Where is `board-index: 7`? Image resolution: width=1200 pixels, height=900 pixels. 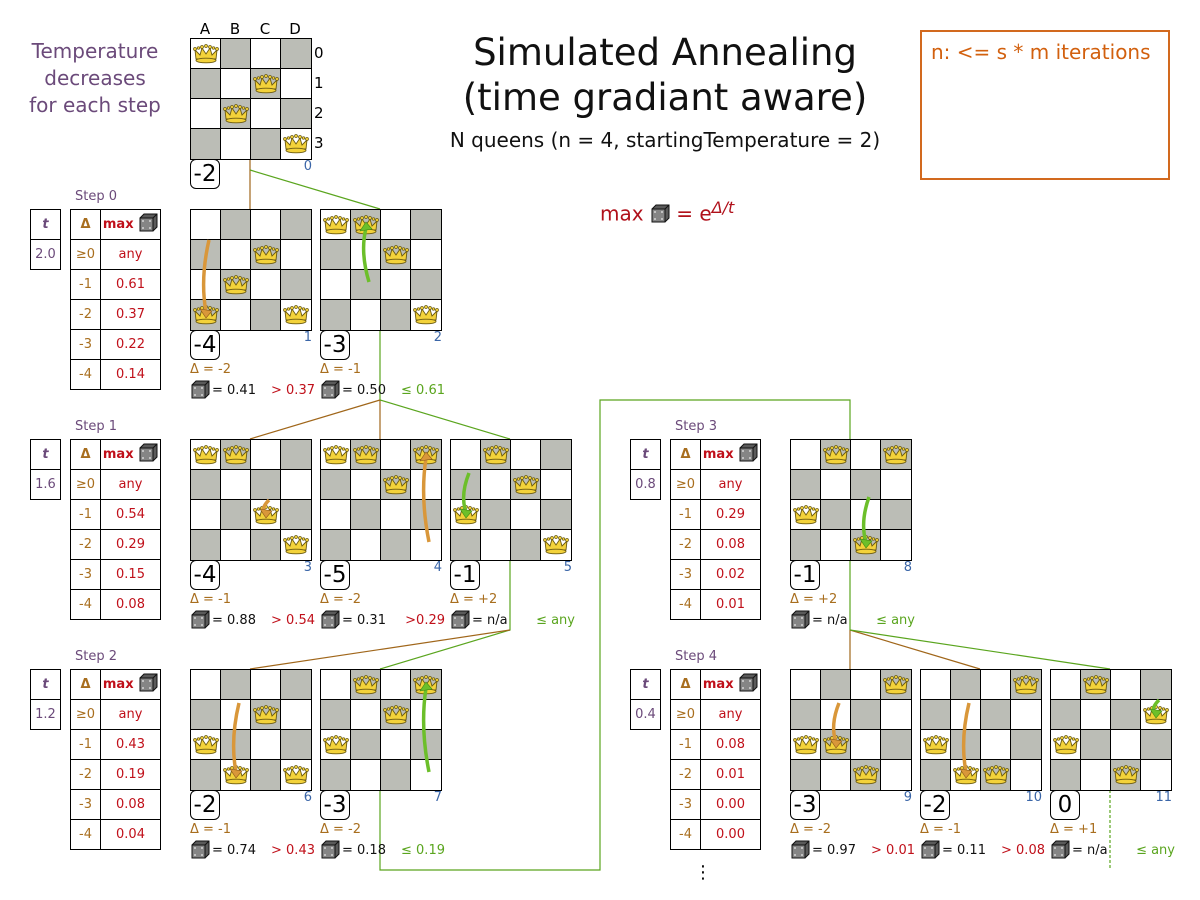 board-index: 7 is located at coordinates (437, 797).